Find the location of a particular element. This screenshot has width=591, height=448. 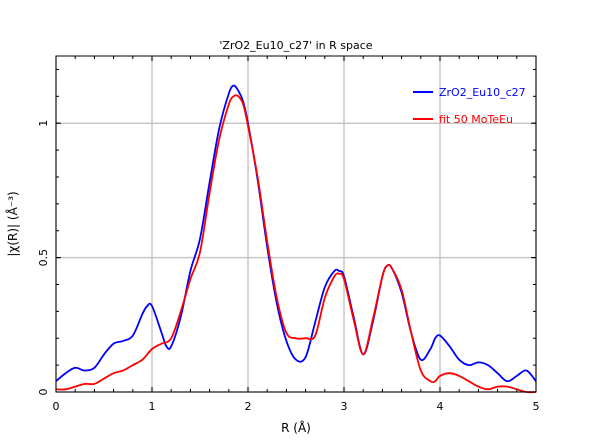

legend-label: ZrO2_Eu10_c27 is located at coordinates (482, 92).